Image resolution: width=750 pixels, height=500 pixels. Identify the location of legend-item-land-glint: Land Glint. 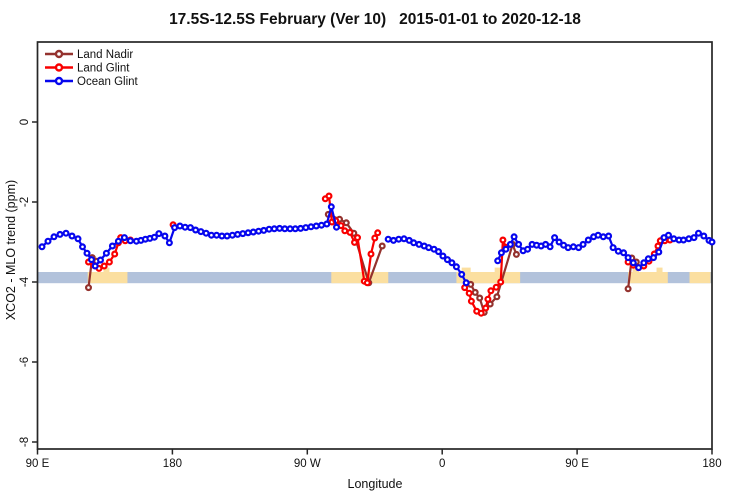
(87, 69).